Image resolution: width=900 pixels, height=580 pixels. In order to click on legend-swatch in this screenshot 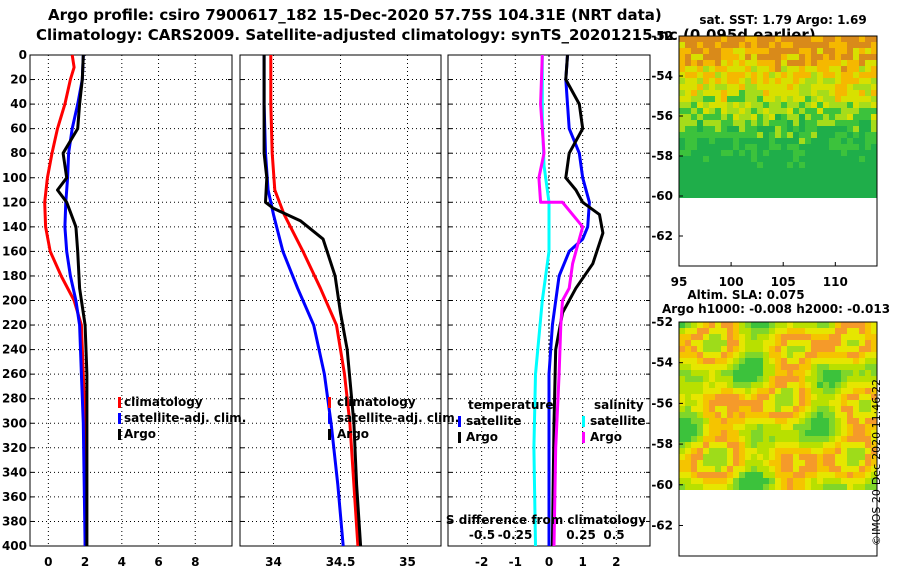, I will do `click(329, 434)`.